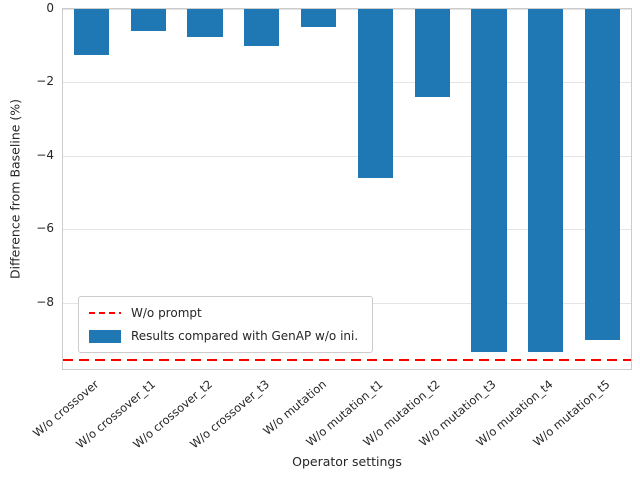 This screenshot has width=640, height=477. I want to click on baseline-dashed-line, so click(347, 359).